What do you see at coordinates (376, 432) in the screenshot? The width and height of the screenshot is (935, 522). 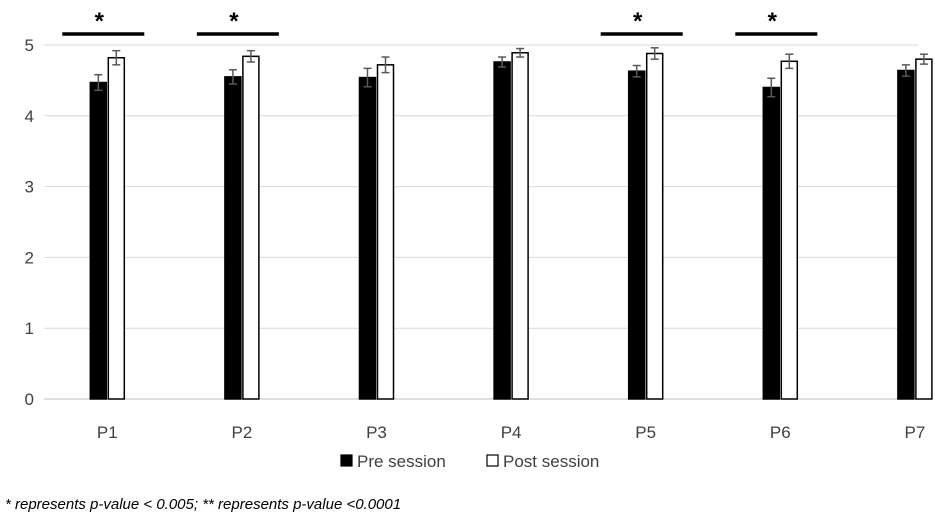 I see `x-tick-label: P3` at bounding box center [376, 432].